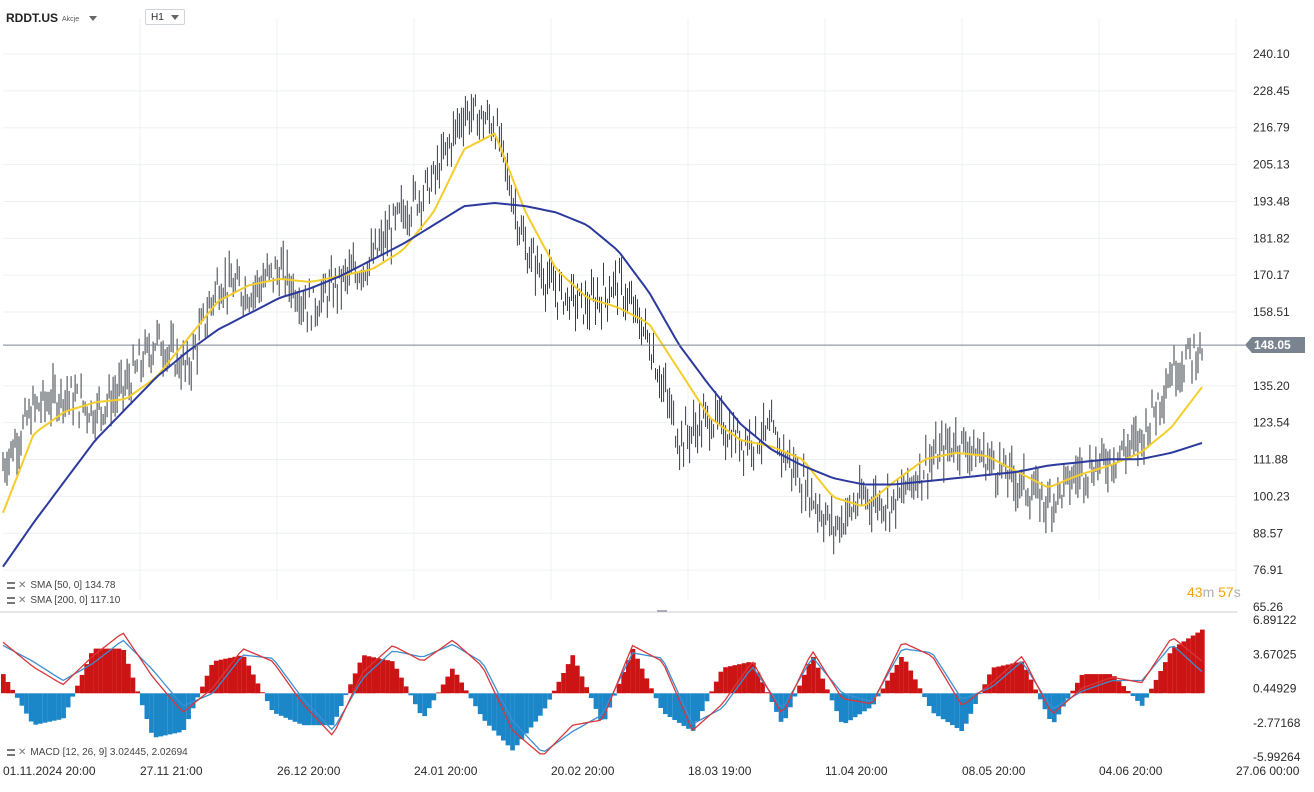  I want to click on y-tick-label: 100.23, so click(1271, 496).